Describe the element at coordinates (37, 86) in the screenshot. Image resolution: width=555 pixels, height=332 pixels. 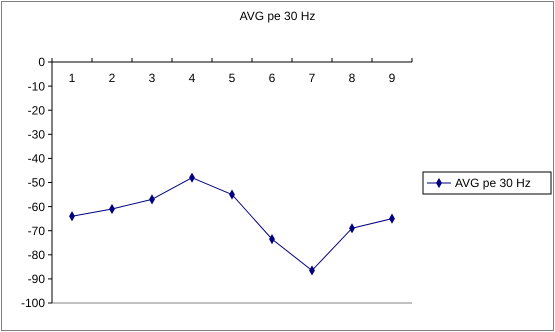
I see `y-tick-label: -10` at that location.